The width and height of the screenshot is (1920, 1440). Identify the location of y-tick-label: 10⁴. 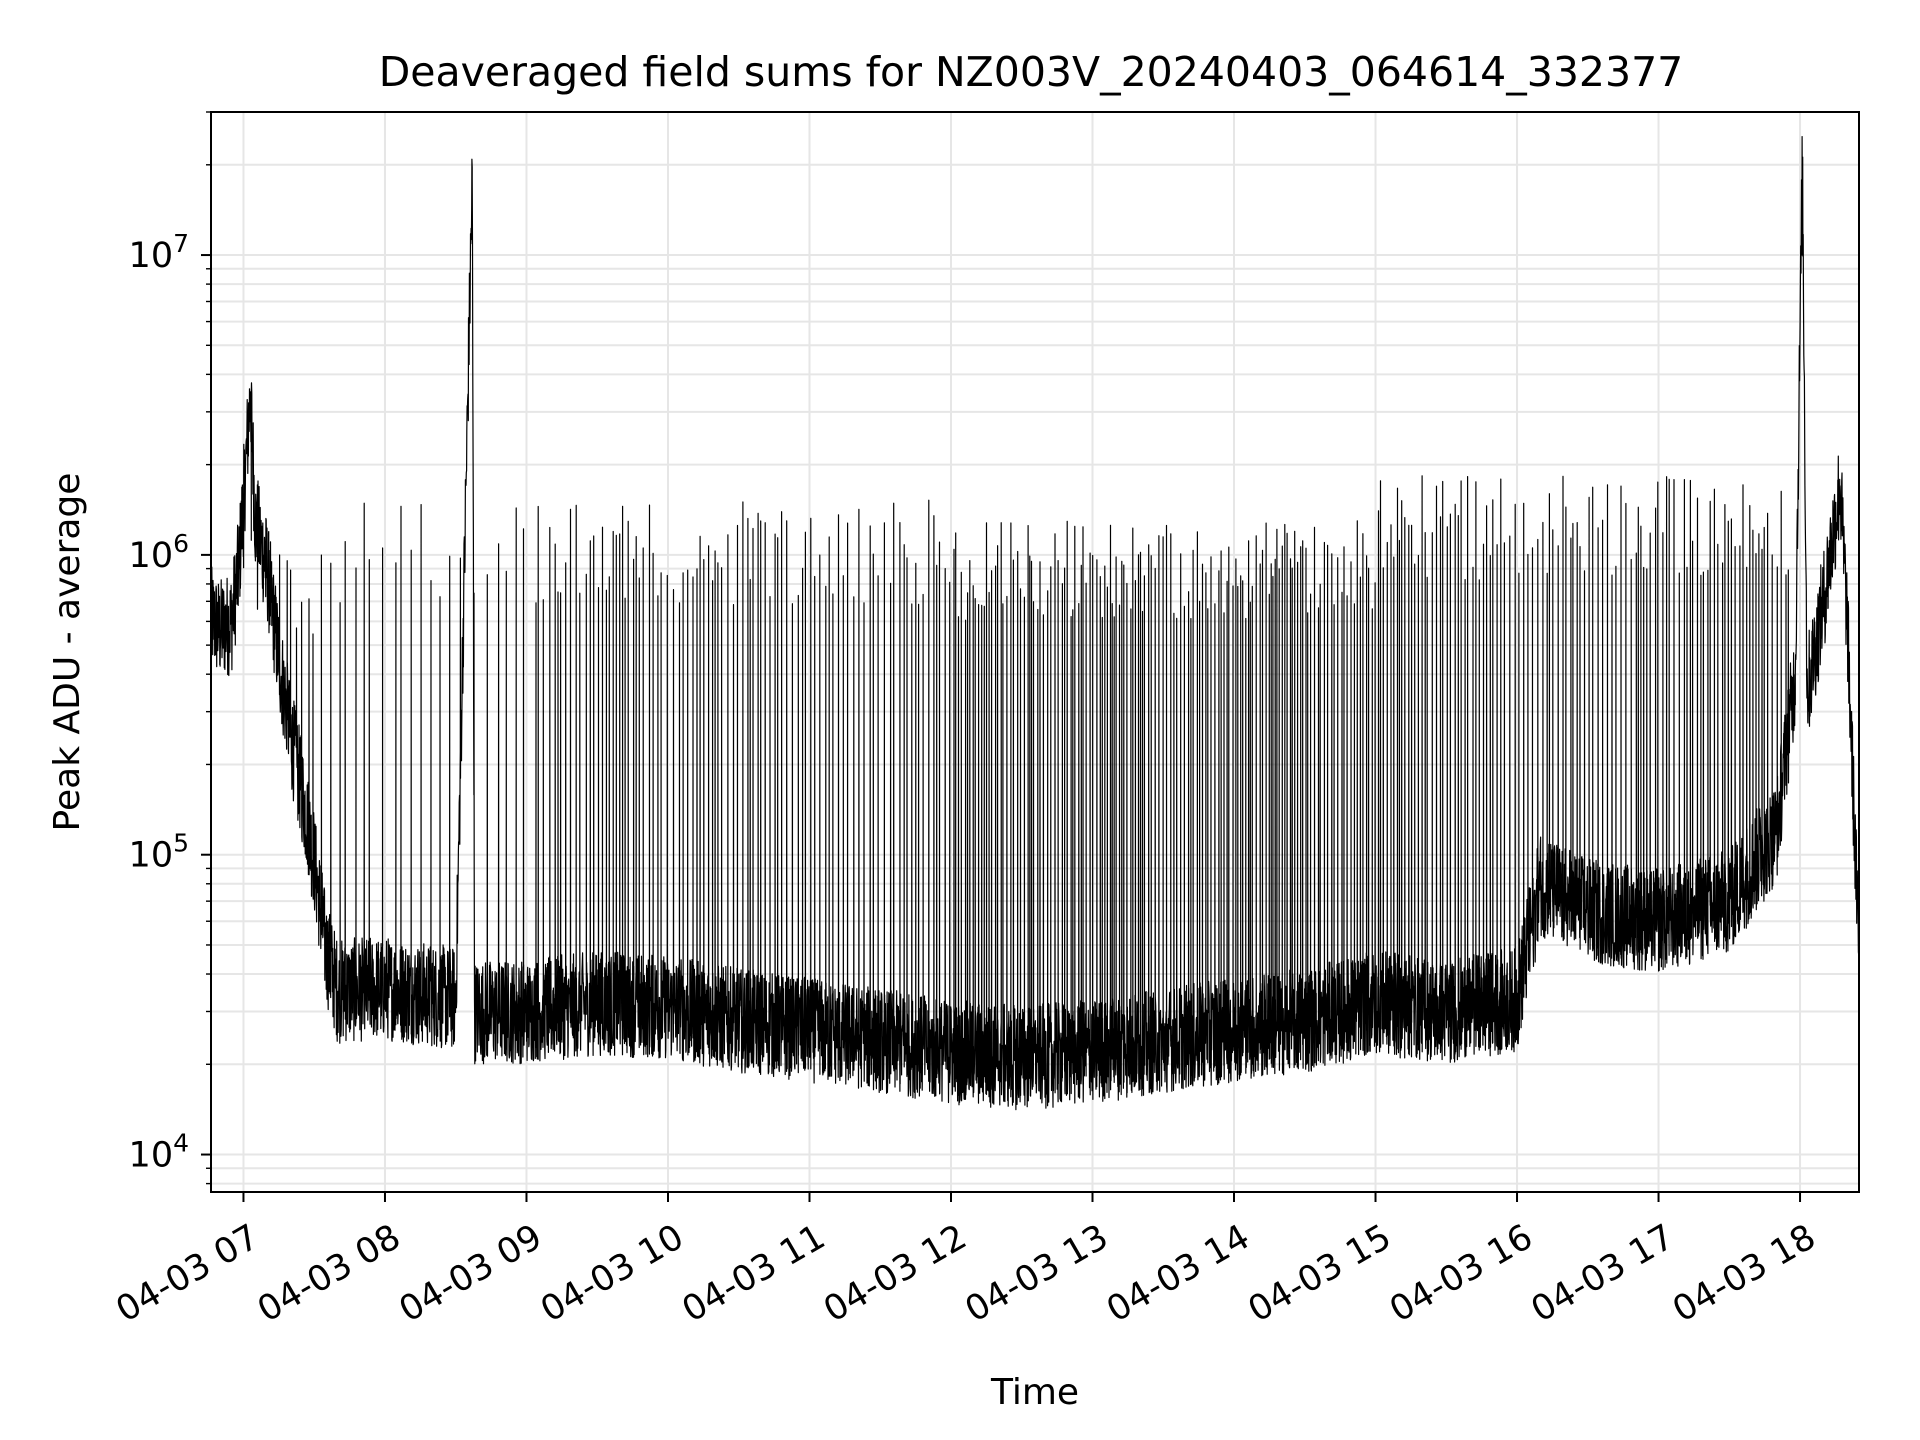
(159, 1152).